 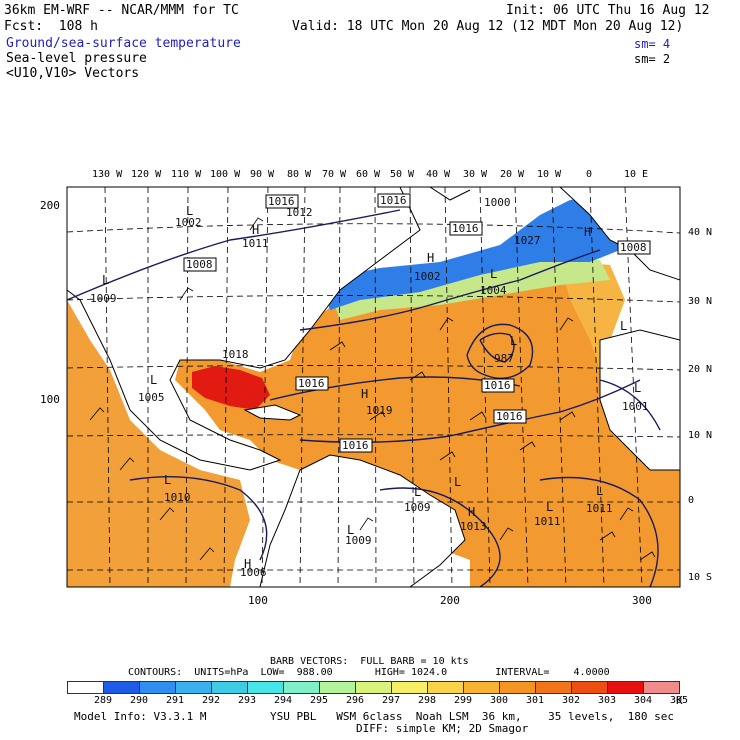 What do you see at coordinates (177, 497) in the screenshot?
I see `pressure-label: 1010` at bounding box center [177, 497].